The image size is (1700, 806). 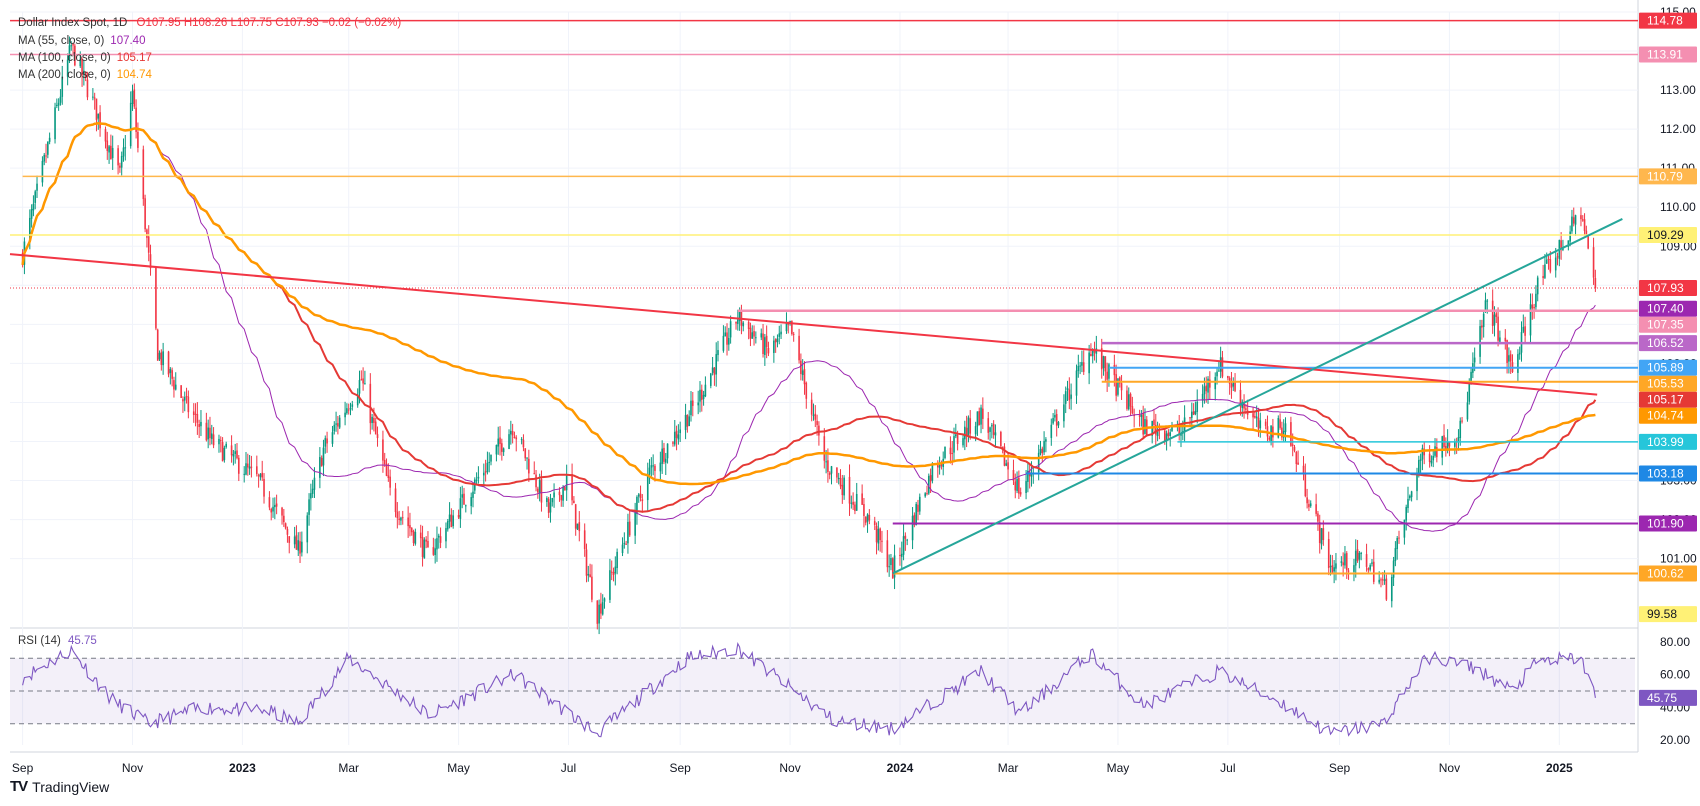 What do you see at coordinates (85, 58) in the screenshot?
I see `legend-ma100: MA (100, close, 0) 105.17` at bounding box center [85, 58].